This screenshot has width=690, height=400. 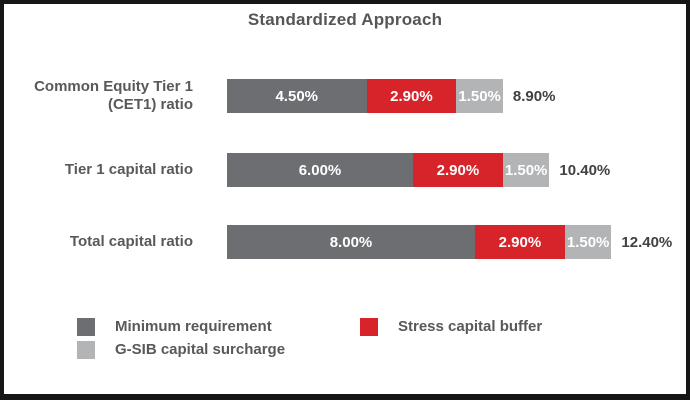 What do you see at coordinates (86, 327) in the screenshot?
I see `legend-swatch-minimum-requirement-icon` at bounding box center [86, 327].